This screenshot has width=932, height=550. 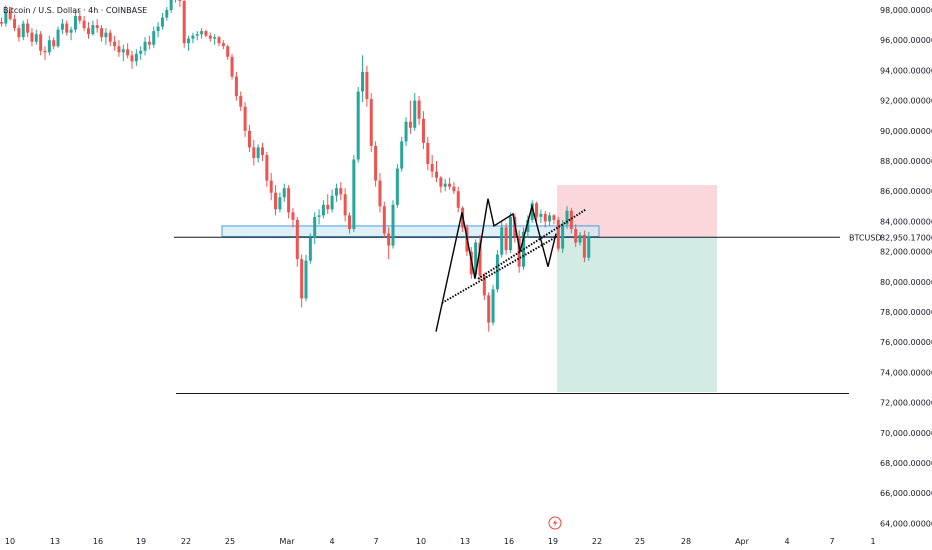 What do you see at coordinates (499, 269) in the screenshot?
I see `wedge-lower-trendline` at bounding box center [499, 269].